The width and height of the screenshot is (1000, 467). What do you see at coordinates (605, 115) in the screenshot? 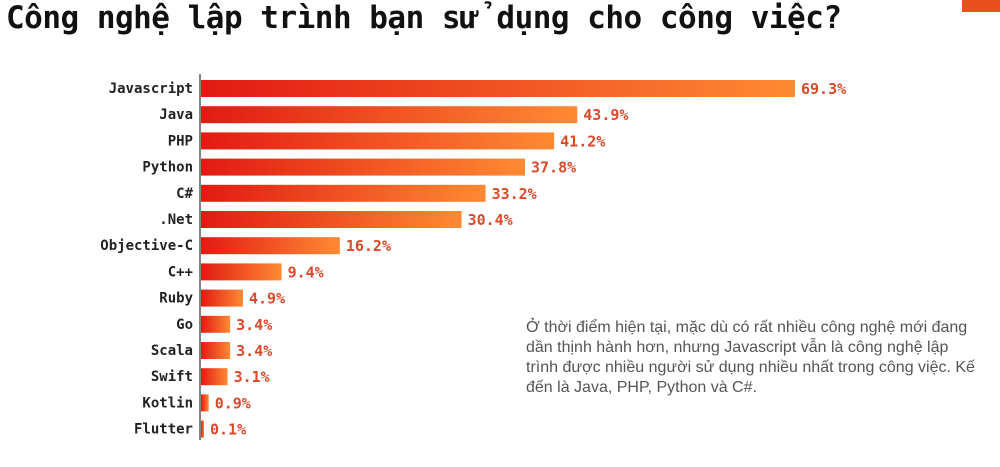
I see `value-label-java: 43.9%` at bounding box center [605, 115].